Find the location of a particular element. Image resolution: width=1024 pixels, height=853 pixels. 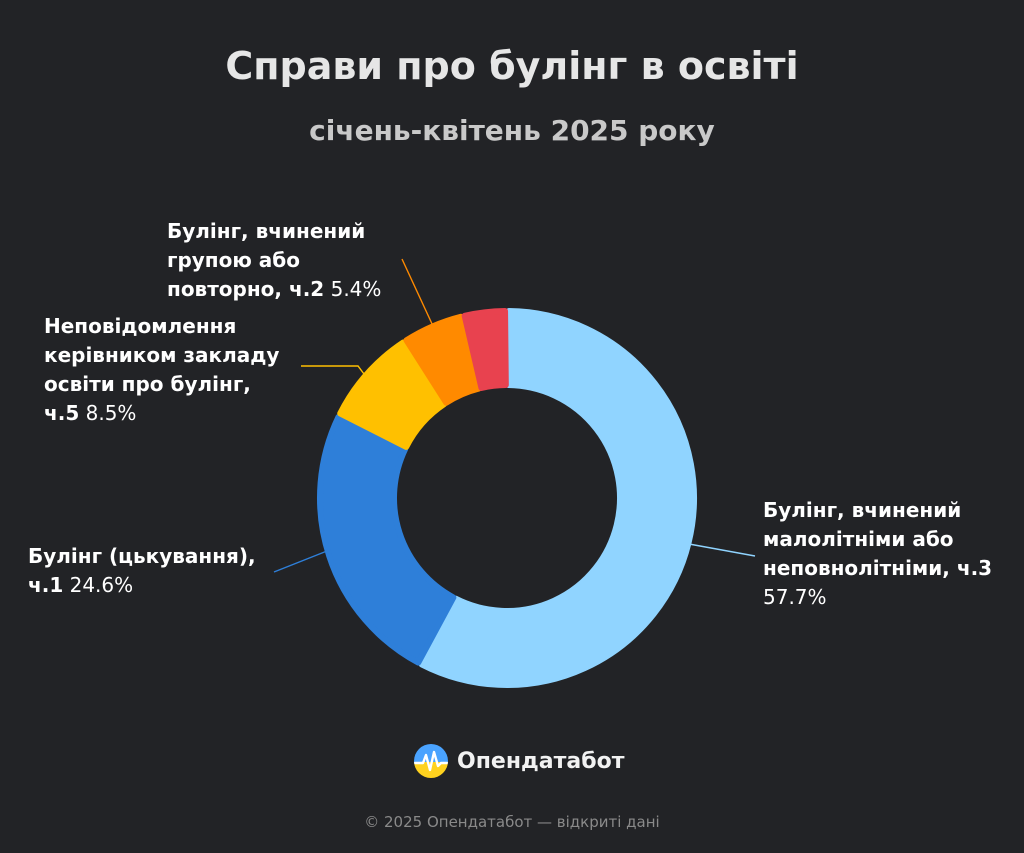

slice-value: 5.4% is located at coordinates (353, 289).